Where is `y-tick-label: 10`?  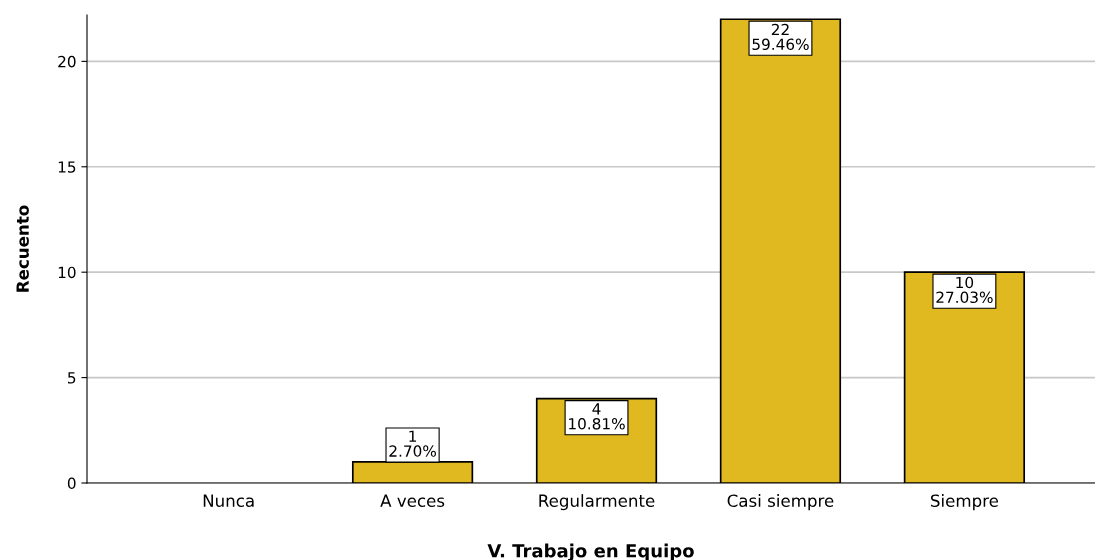 y-tick-label: 10 is located at coordinates (67, 272).